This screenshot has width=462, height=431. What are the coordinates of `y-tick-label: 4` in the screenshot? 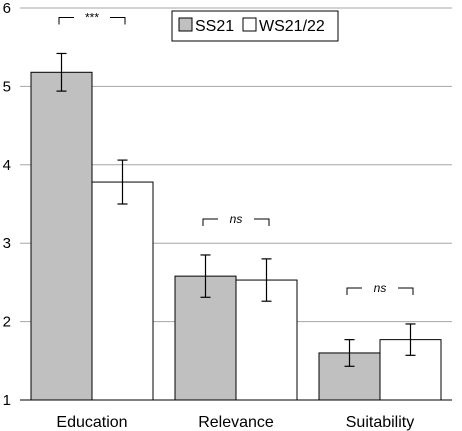 It's located at (7, 165).